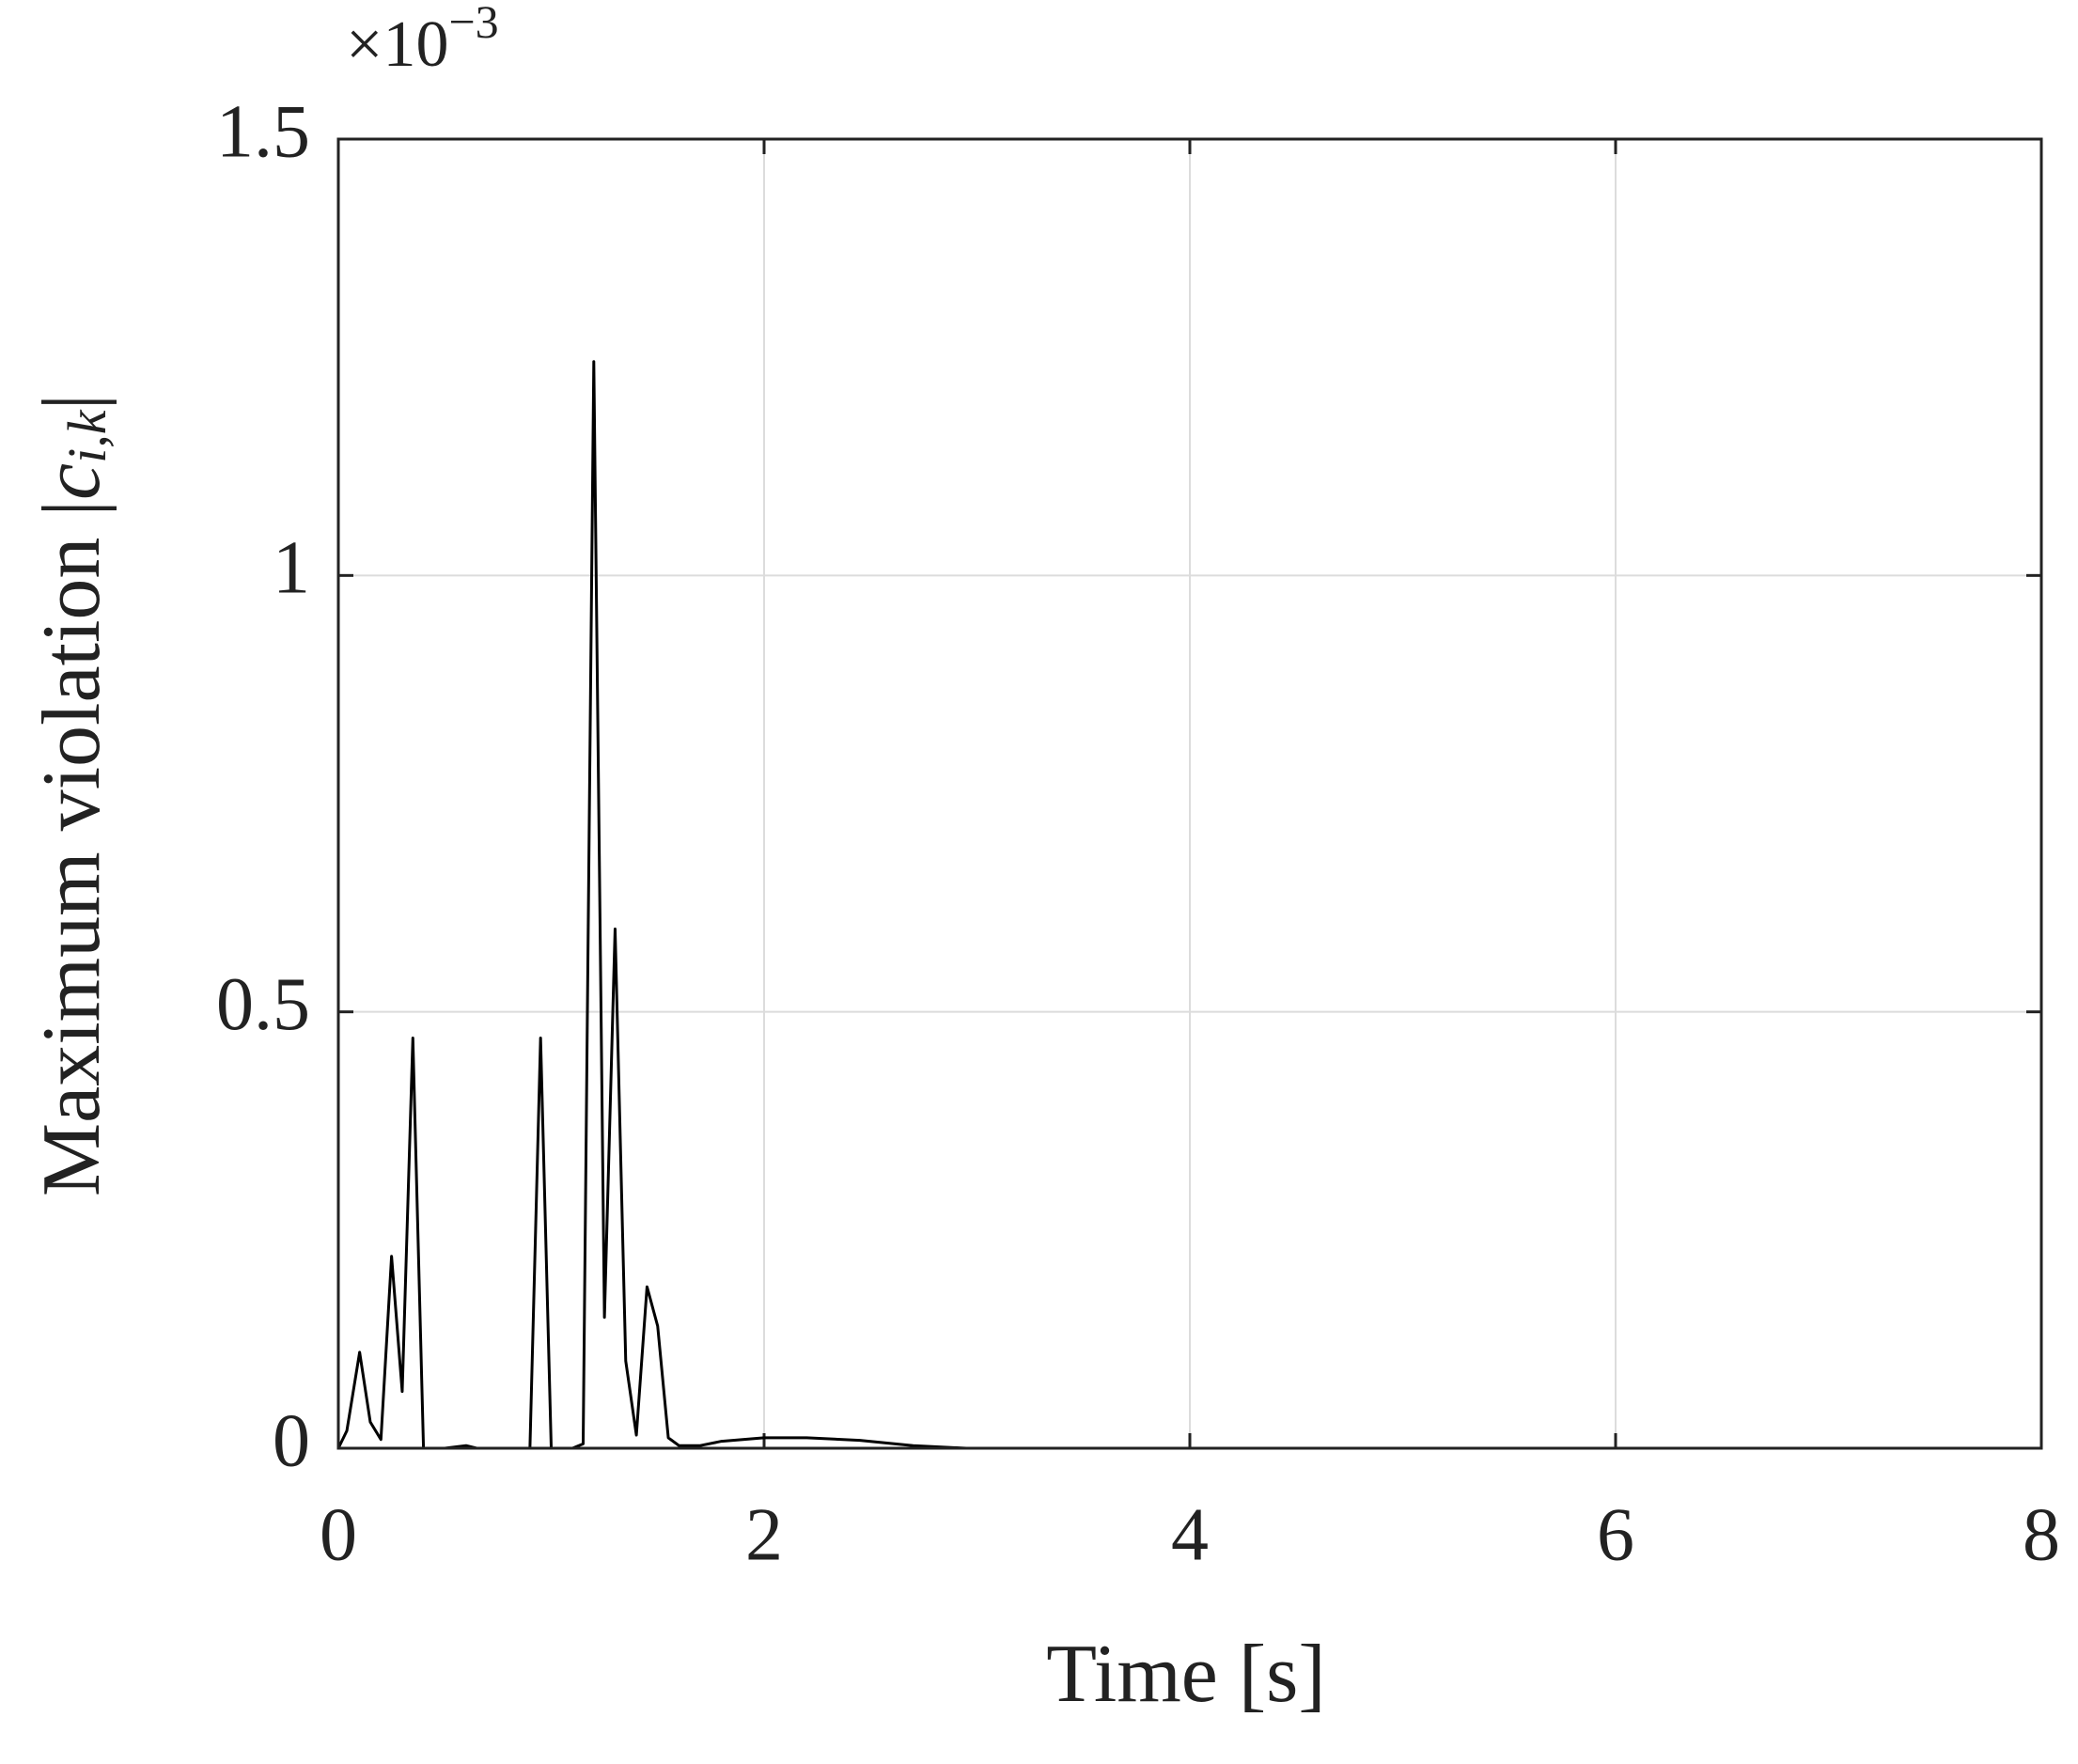  What do you see at coordinates (1615, 1534) in the screenshot?
I see `x-tick-label: 6` at bounding box center [1615, 1534].